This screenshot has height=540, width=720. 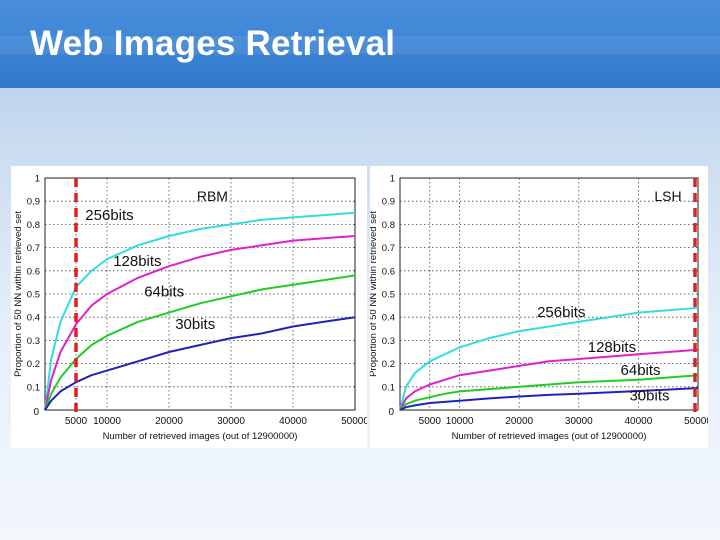 I want to click on slide-title: Web Images Retrieval, so click(x=213, y=43).